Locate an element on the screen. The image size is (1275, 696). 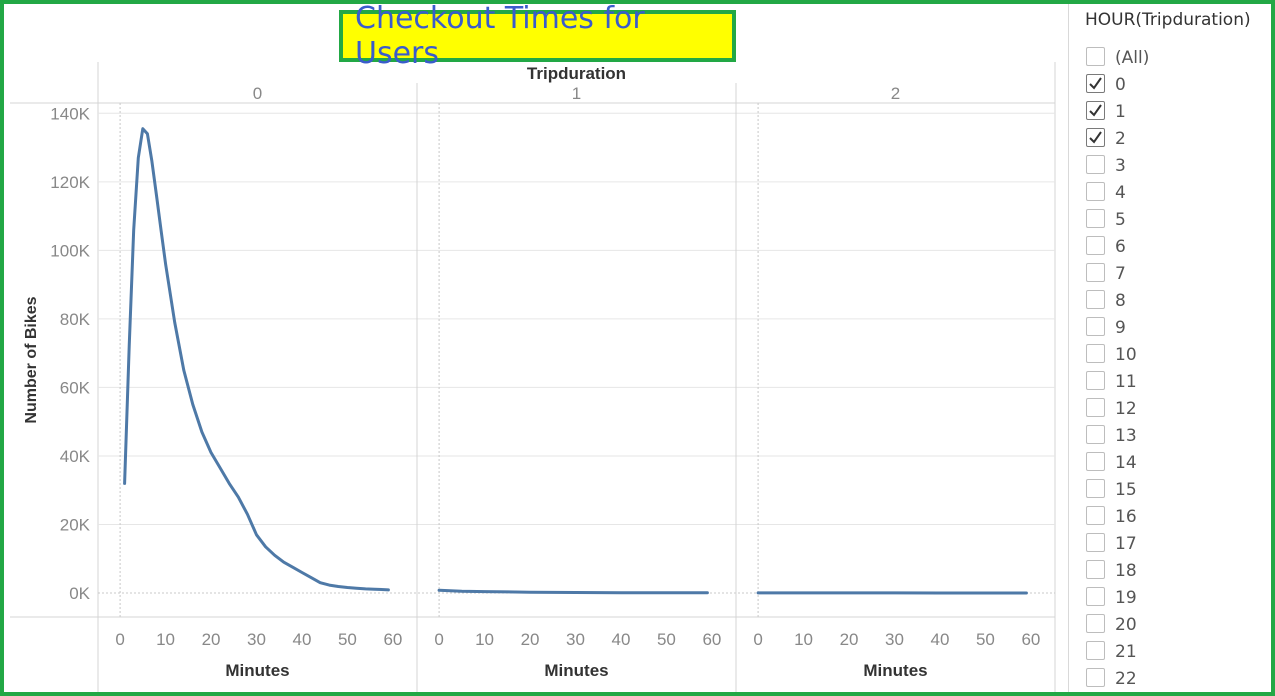
filter-item-14: 14 is located at coordinates (1173, 462).